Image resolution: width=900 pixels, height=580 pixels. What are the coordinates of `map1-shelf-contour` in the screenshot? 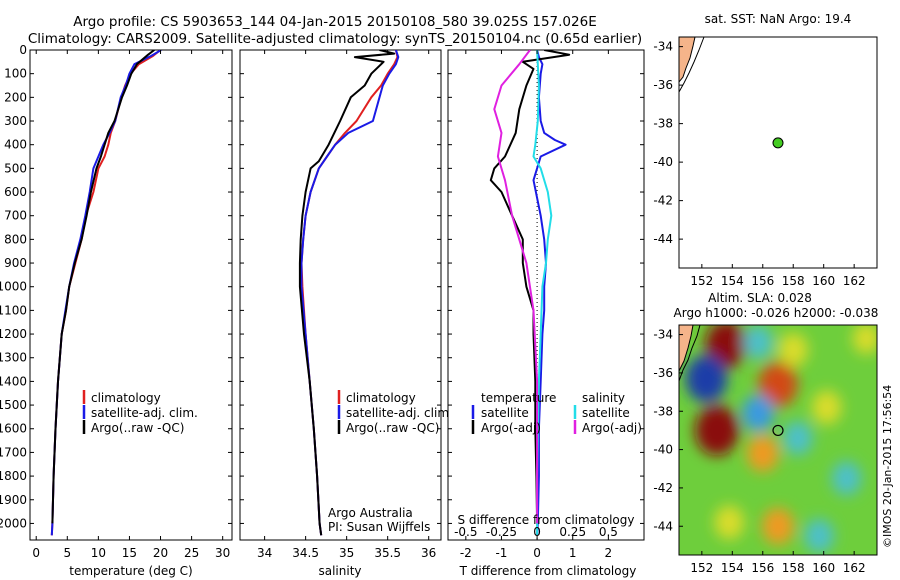 It's located at (692, 65).